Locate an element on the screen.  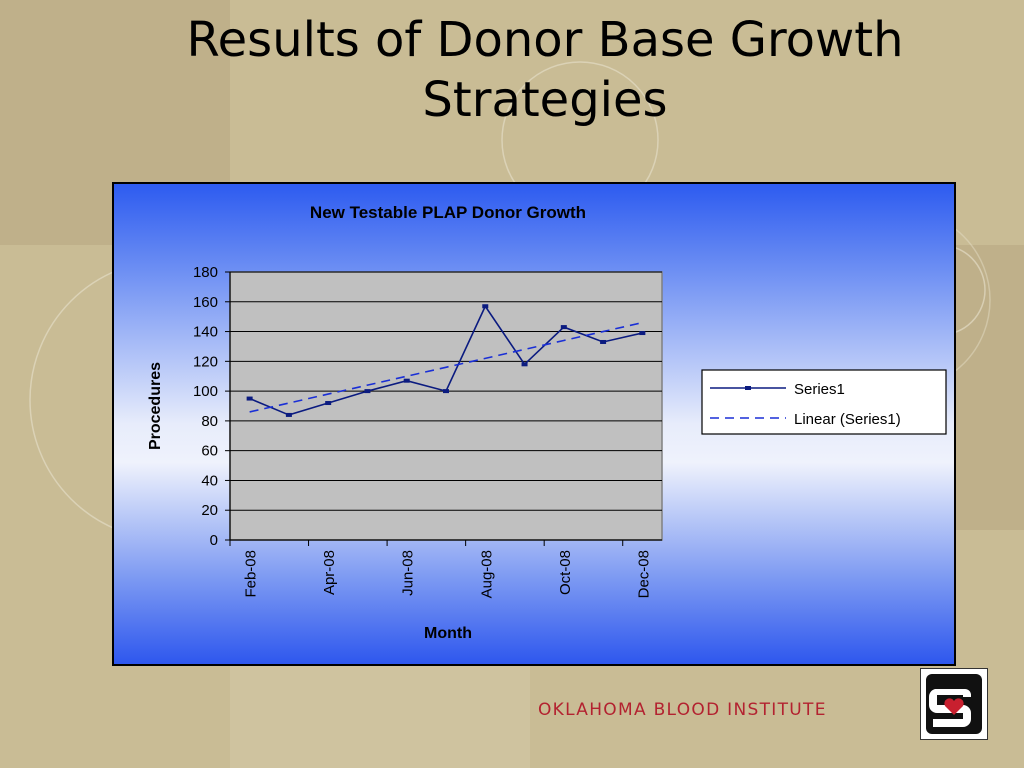
y-tick-label: 160 is located at coordinates (205, 302).